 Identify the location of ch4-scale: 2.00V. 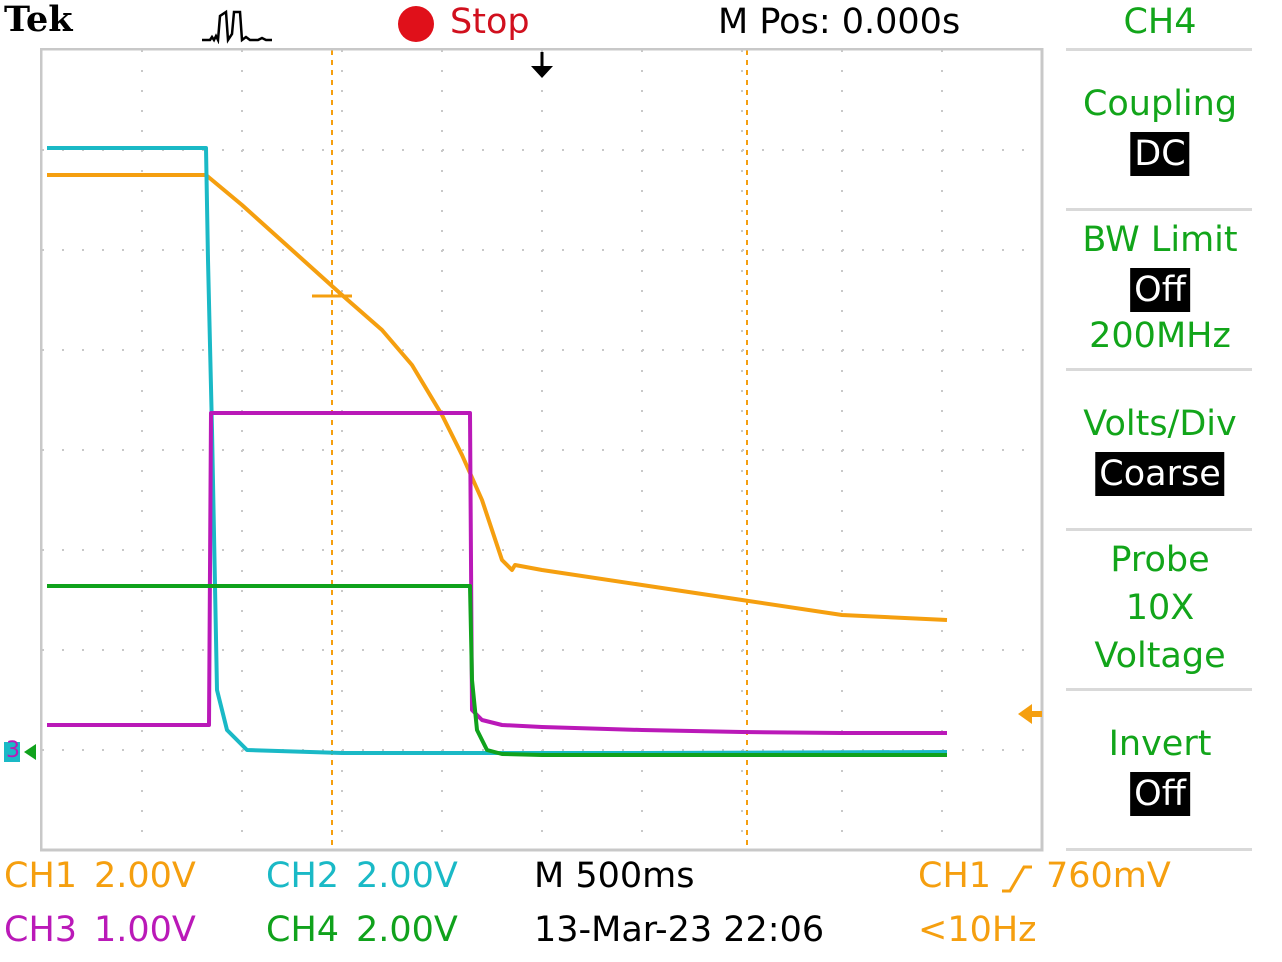
(407, 930).